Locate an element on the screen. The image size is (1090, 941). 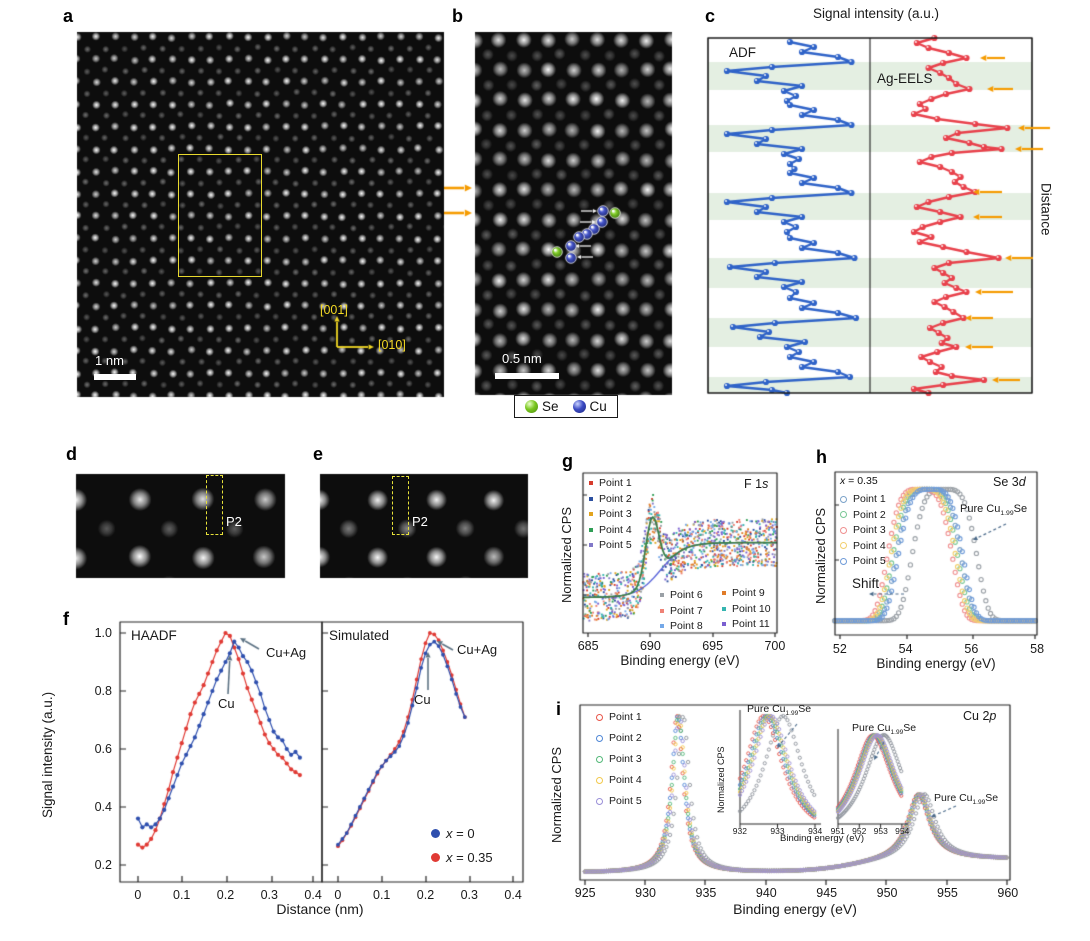
d-roi-label: P2 is located at coordinates (234, 521).